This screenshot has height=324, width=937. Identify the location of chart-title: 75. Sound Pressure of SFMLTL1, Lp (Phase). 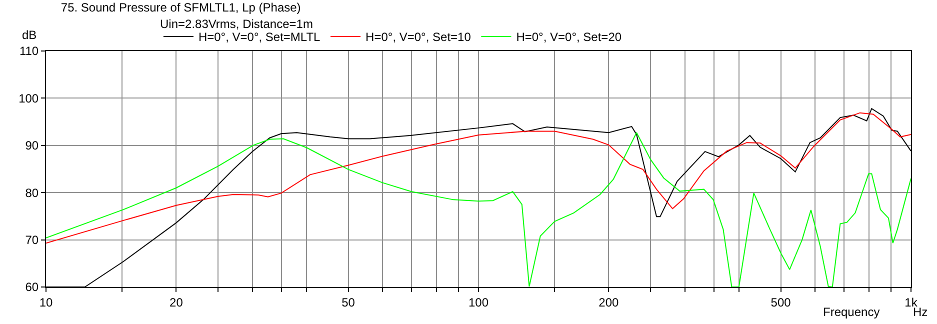
(180, 7).